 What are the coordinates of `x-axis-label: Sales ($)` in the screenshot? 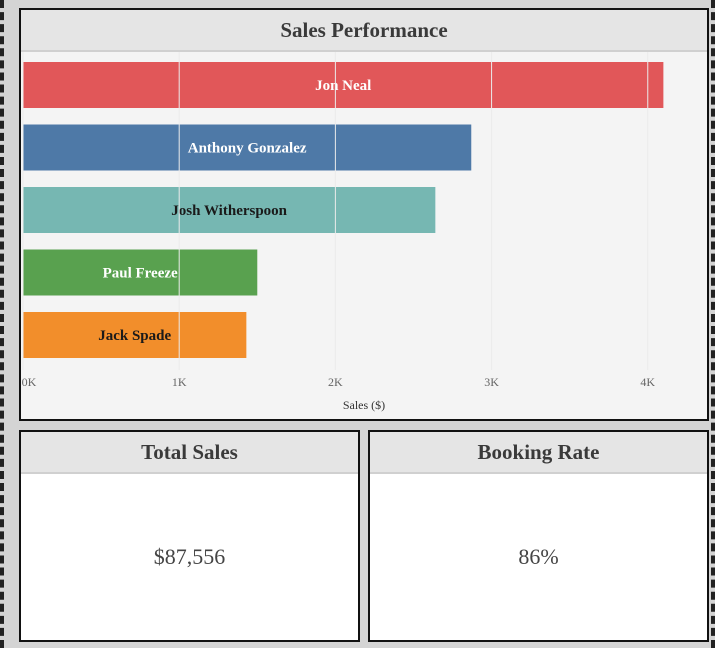 It's located at (364, 405).